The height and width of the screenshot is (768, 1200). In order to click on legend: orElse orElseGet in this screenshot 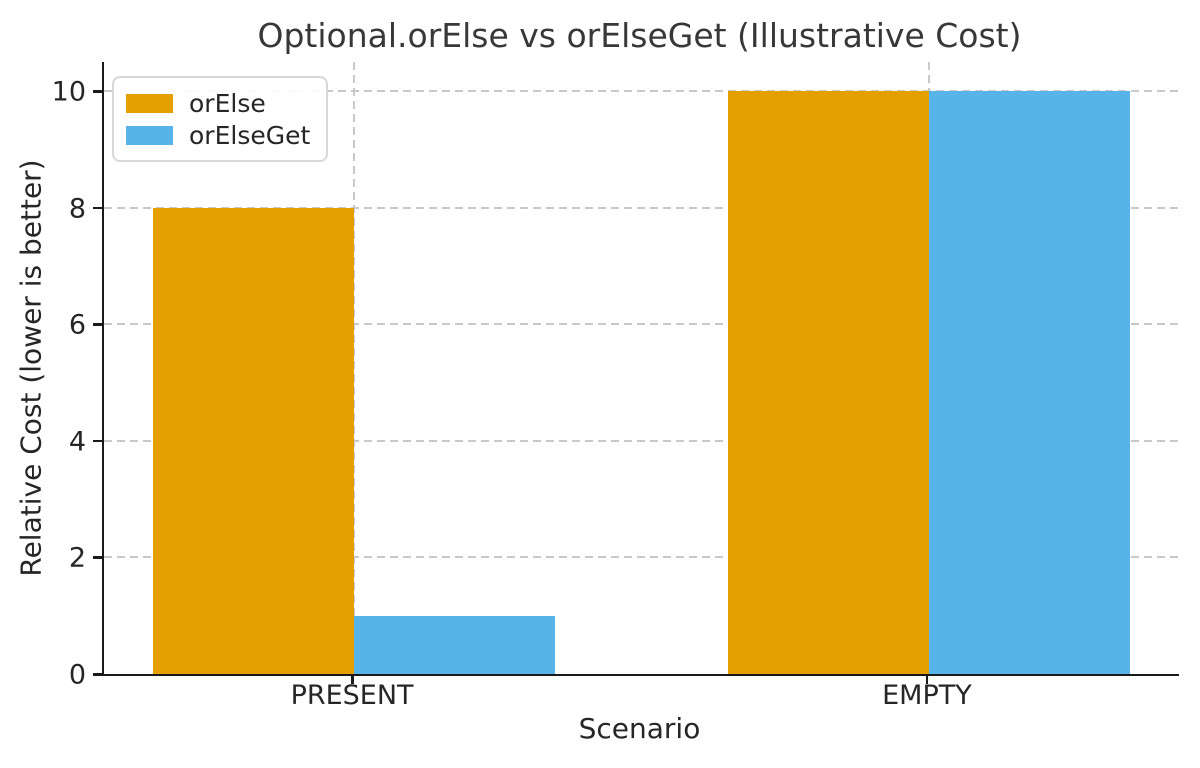, I will do `click(220, 119)`.